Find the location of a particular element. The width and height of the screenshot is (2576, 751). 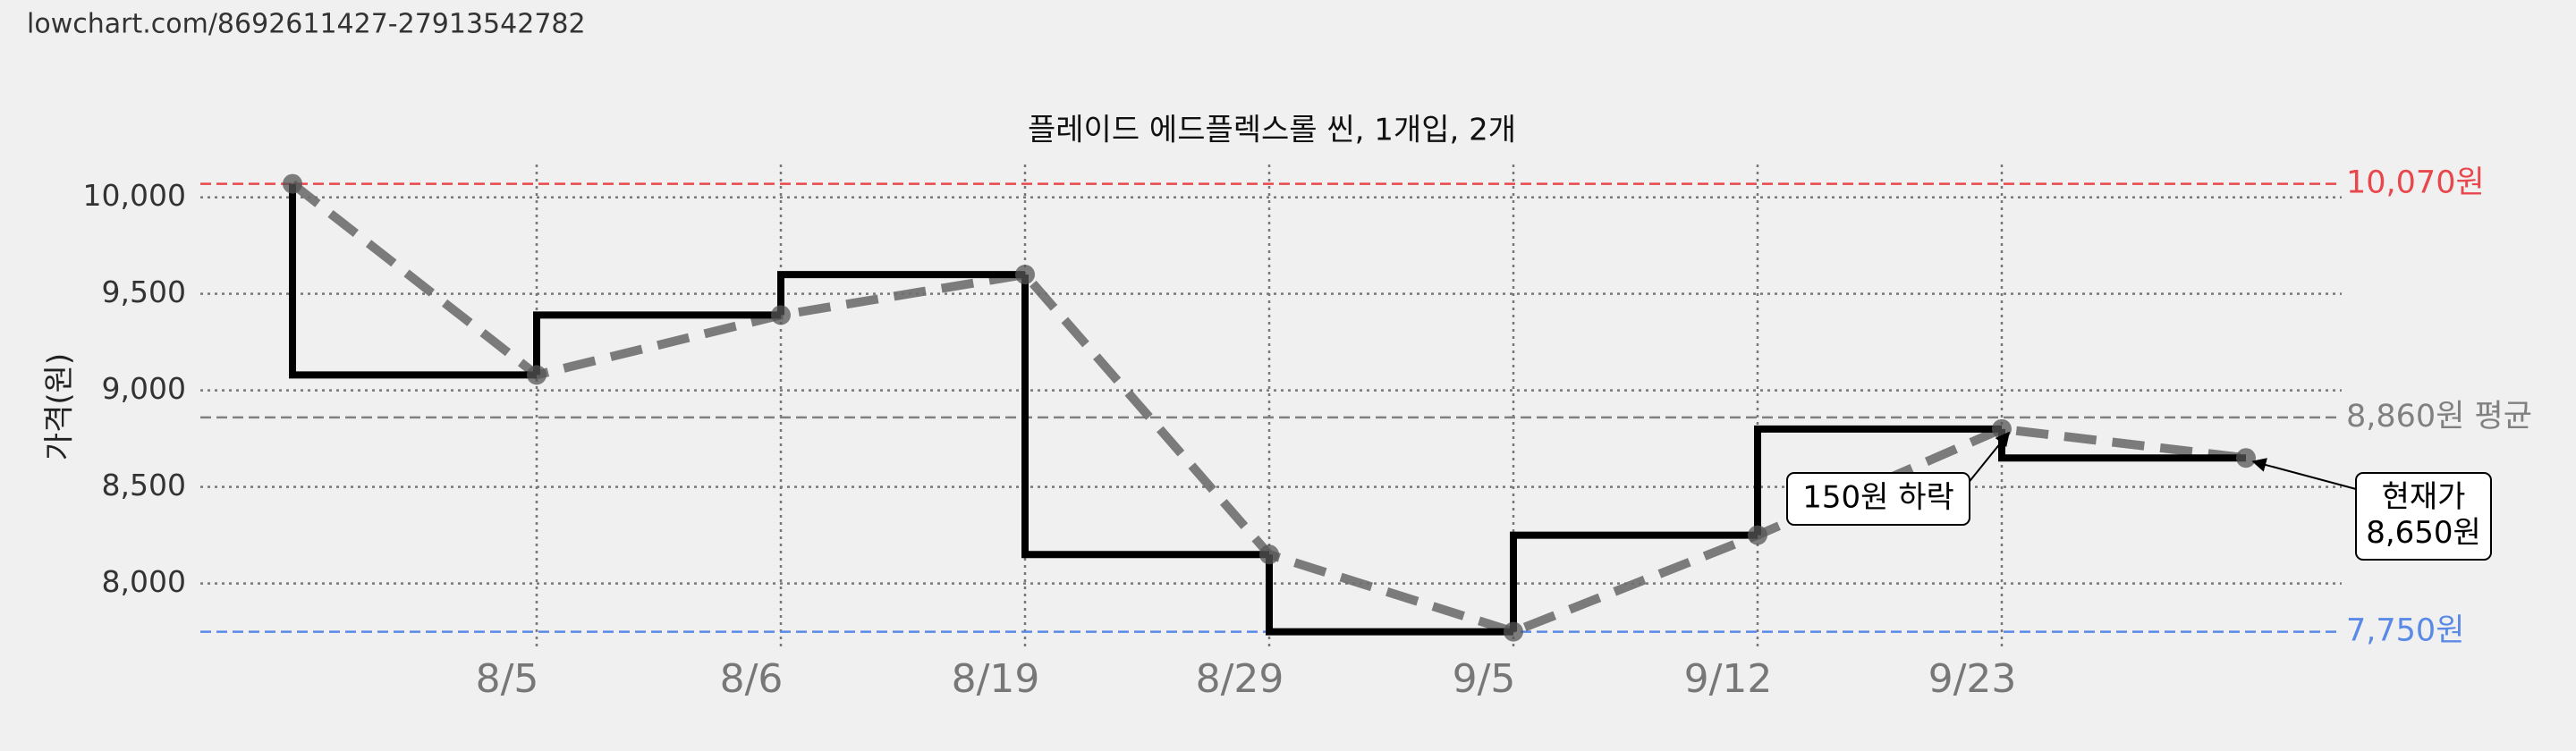

annotation-text: 현재가 is located at coordinates (2424, 497).